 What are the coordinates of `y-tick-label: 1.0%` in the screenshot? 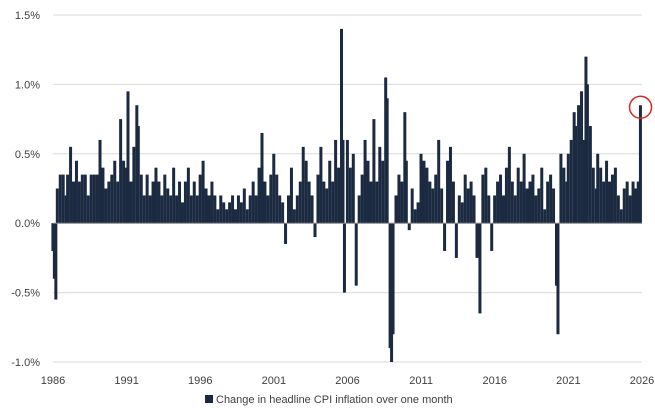 It's located at (27, 85).